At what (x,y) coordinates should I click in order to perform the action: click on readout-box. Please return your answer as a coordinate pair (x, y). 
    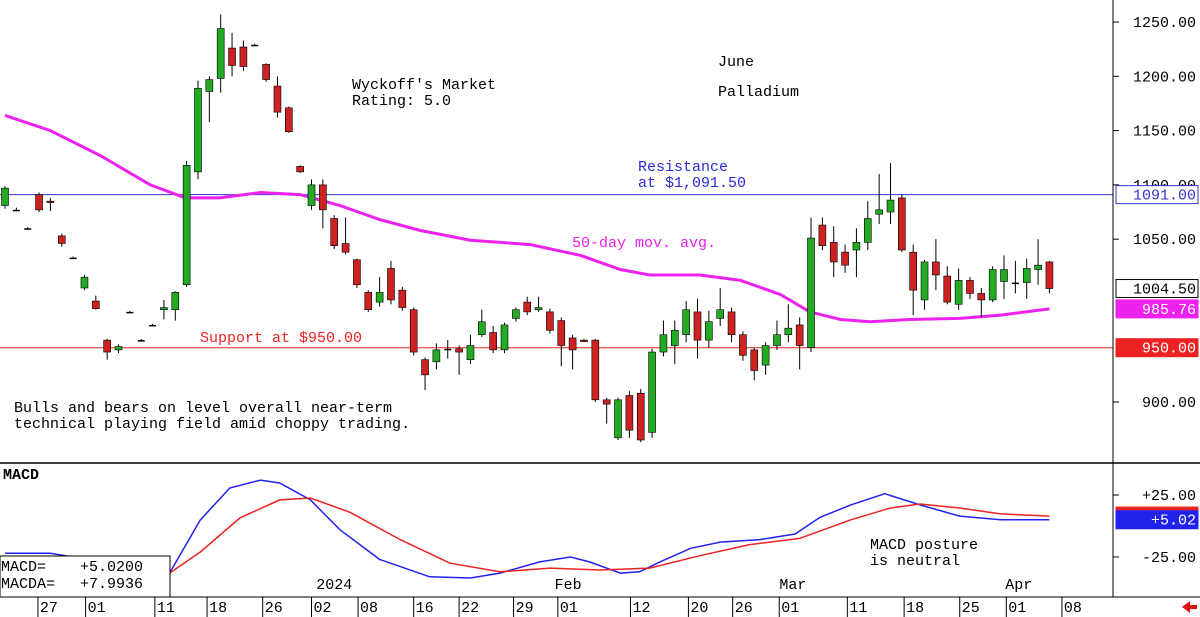
    Looking at the image, I should click on (85, 576).